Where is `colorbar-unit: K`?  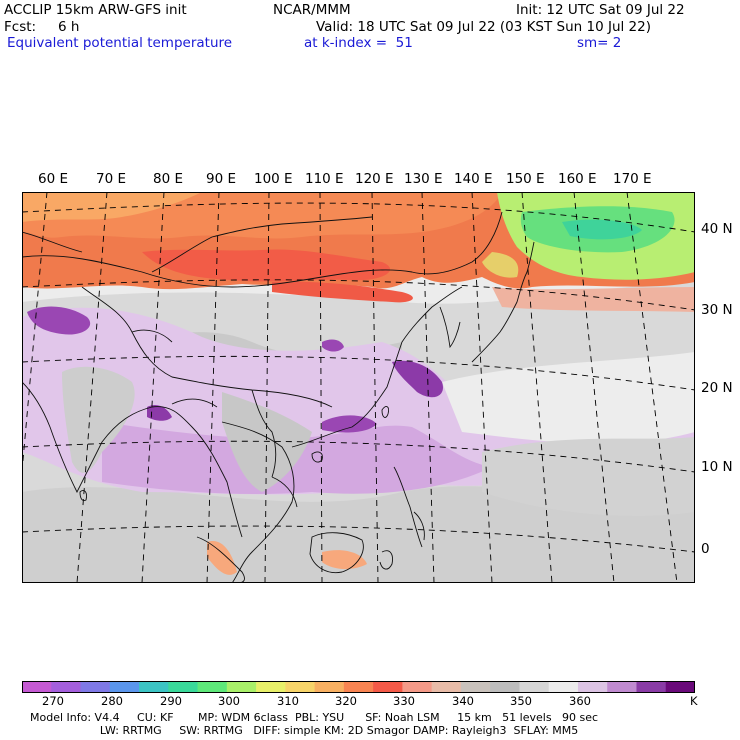 colorbar-unit: K is located at coordinates (694, 701).